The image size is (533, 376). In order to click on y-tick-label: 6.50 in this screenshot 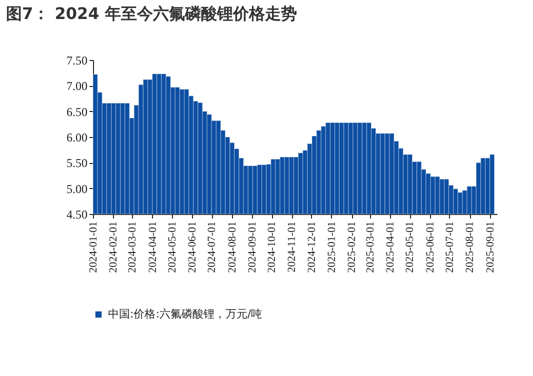, I will do `click(77, 111)`.